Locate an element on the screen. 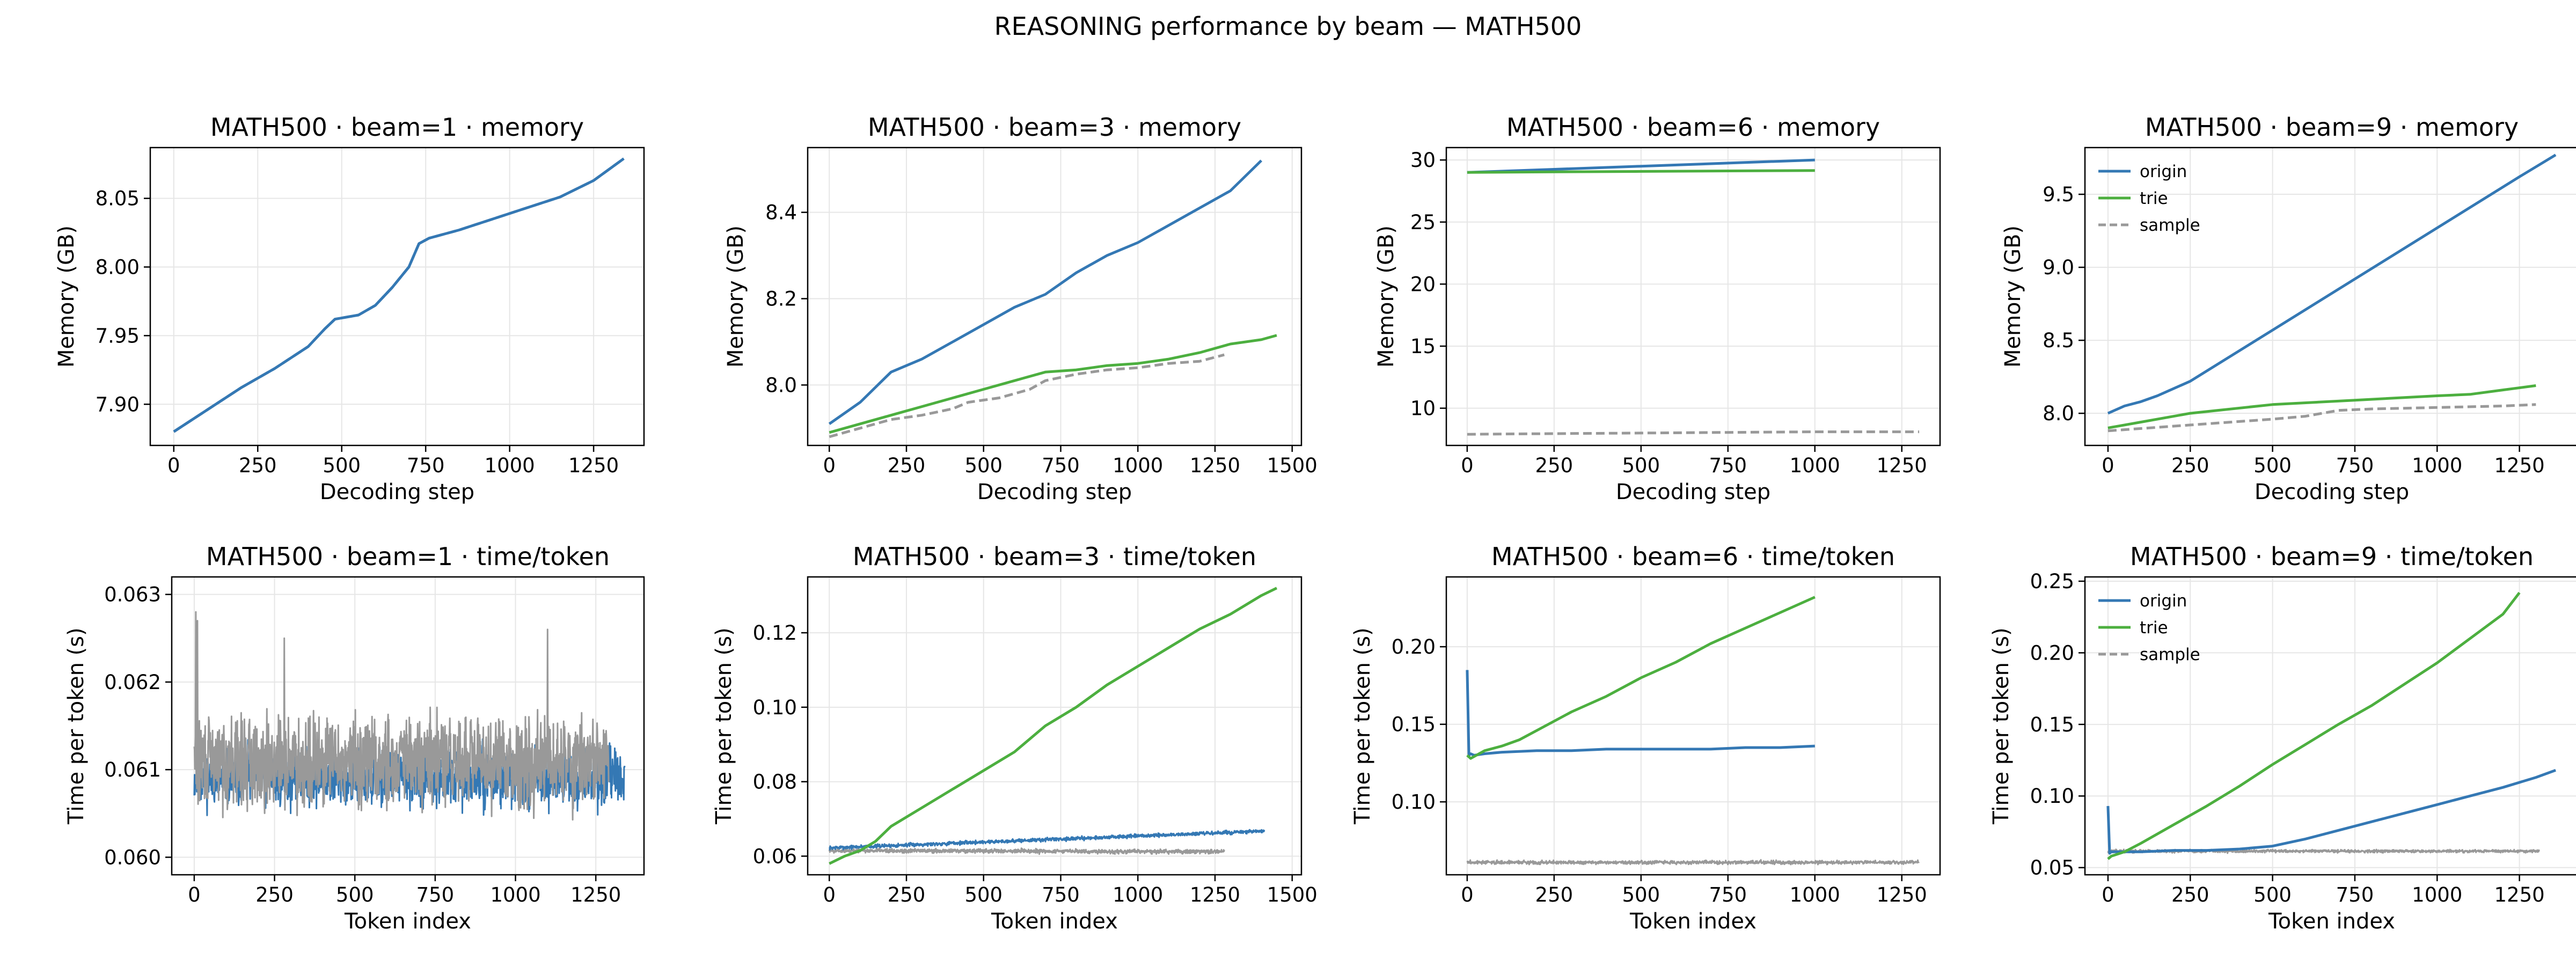 The image size is (2576, 966). y-tick-label: 9.5 is located at coordinates (2058, 194).